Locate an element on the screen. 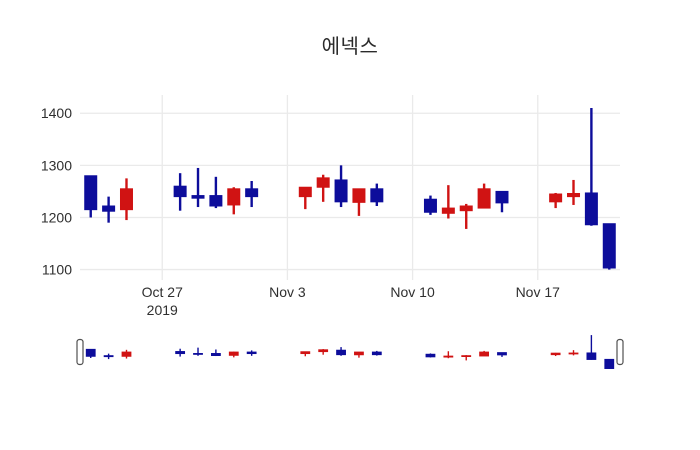  x-tick-label: Nov 17 is located at coordinates (538, 292).